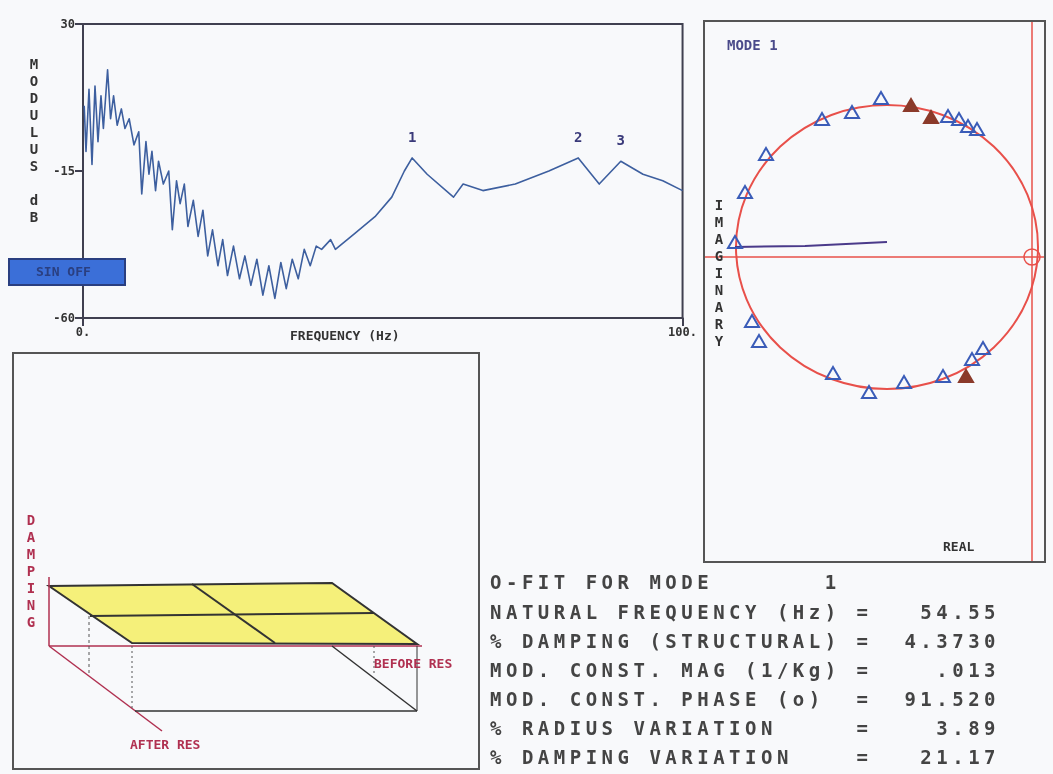 The image size is (1053, 774). What do you see at coordinates (83, 332) in the screenshot?
I see `x-tick-label: 0.` at bounding box center [83, 332].